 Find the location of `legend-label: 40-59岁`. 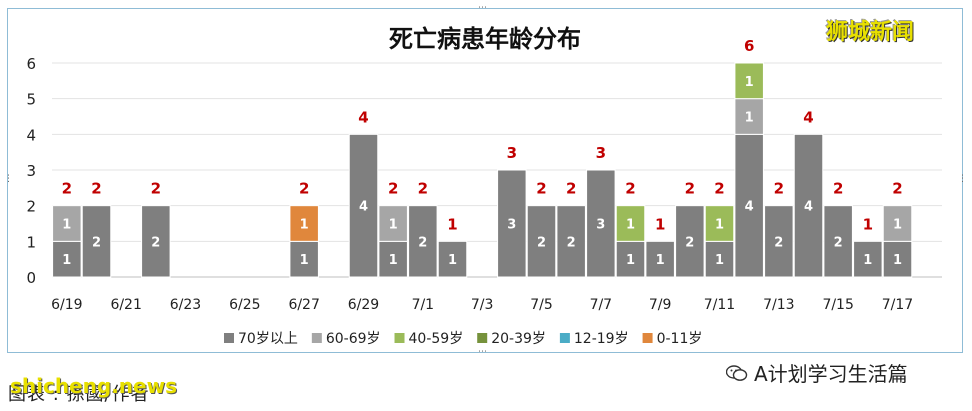

legend-label: 40-59岁 is located at coordinates (436, 339).